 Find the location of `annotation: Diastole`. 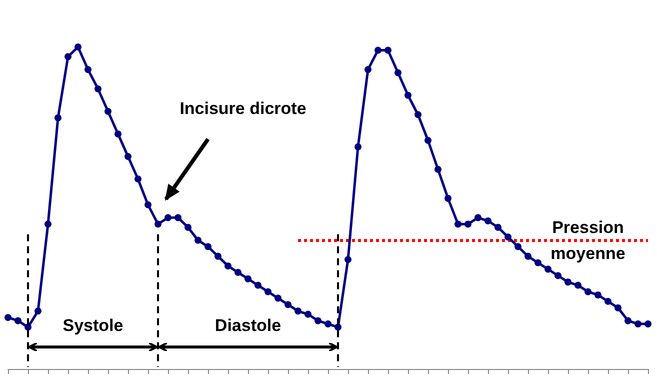

annotation: Diastole is located at coordinates (248, 325).